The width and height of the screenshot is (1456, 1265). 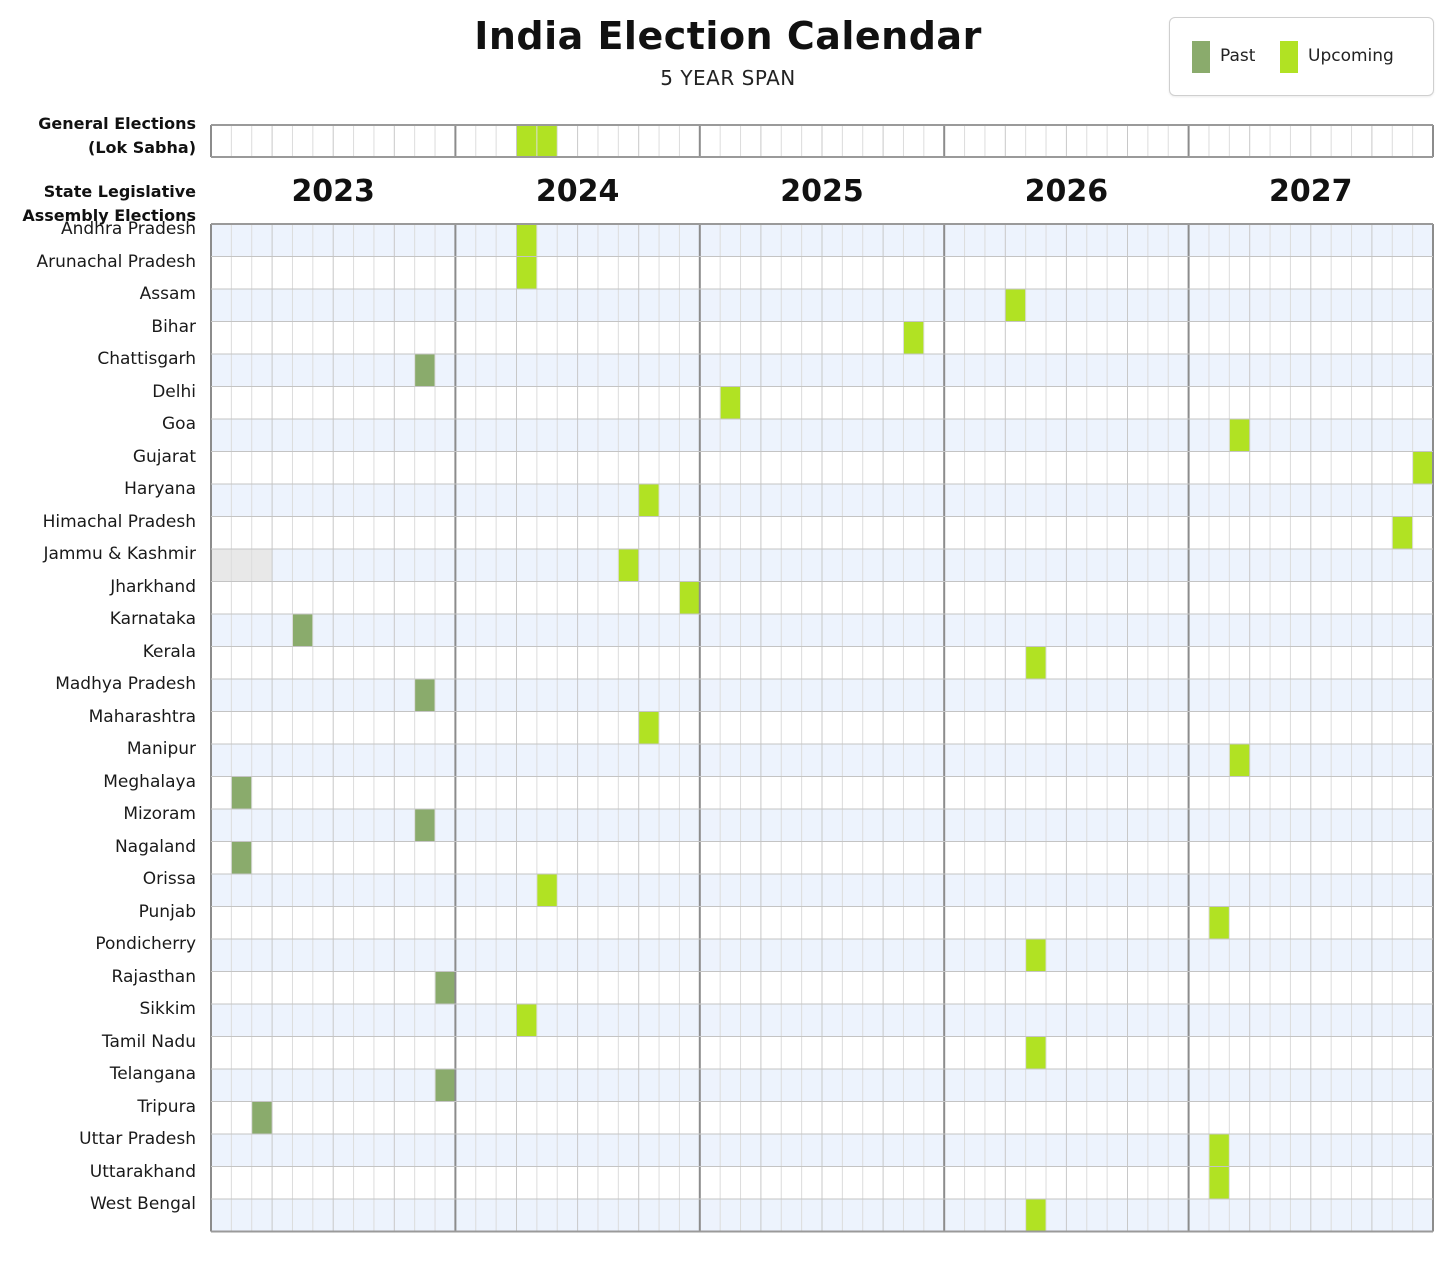 What do you see at coordinates (149, 781) in the screenshot?
I see `row-label-meghalaya: Meghalaya` at bounding box center [149, 781].